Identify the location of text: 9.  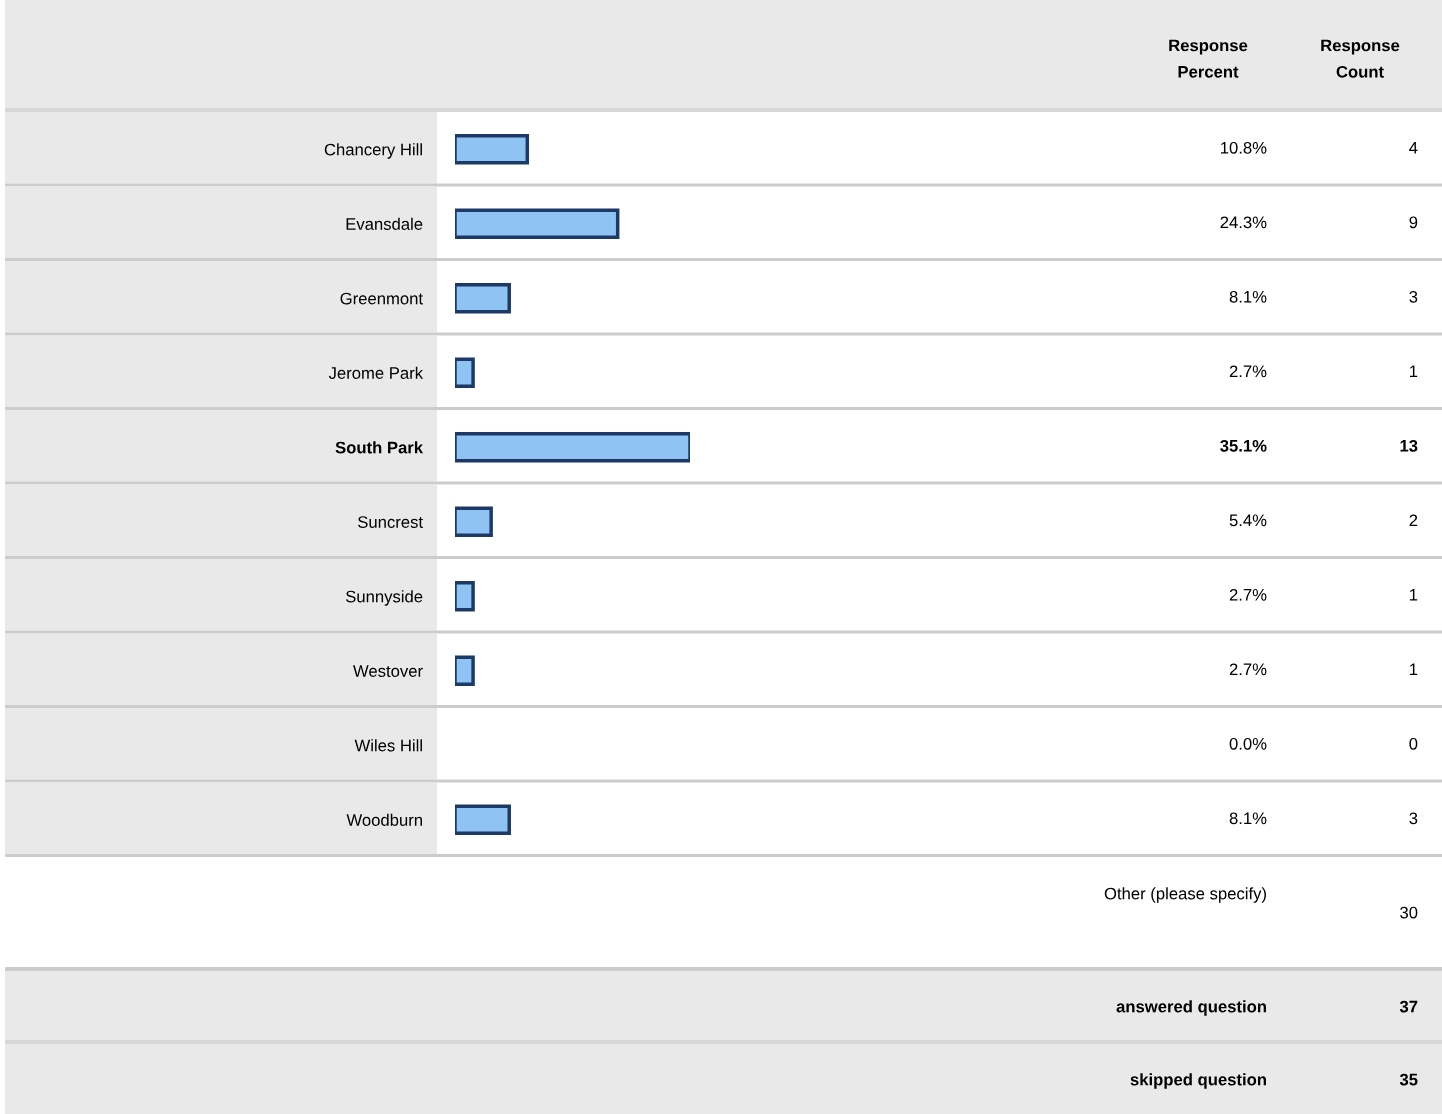
(1413, 222).